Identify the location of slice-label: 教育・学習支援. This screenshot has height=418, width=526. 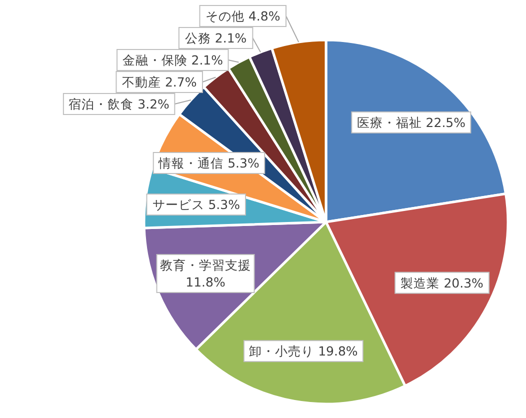
(206, 265).